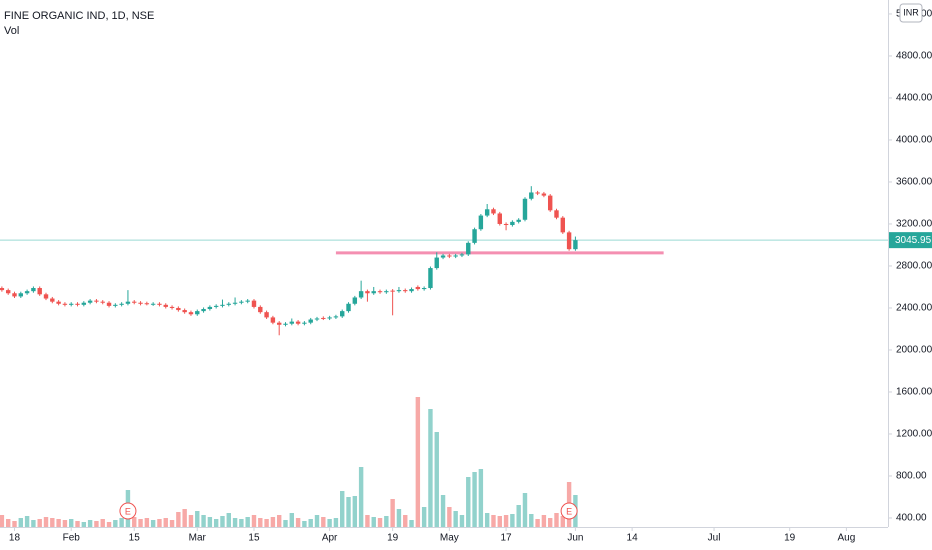 The width and height of the screenshot is (932, 550). I want to click on x-tick-label: Jun, so click(575, 538).